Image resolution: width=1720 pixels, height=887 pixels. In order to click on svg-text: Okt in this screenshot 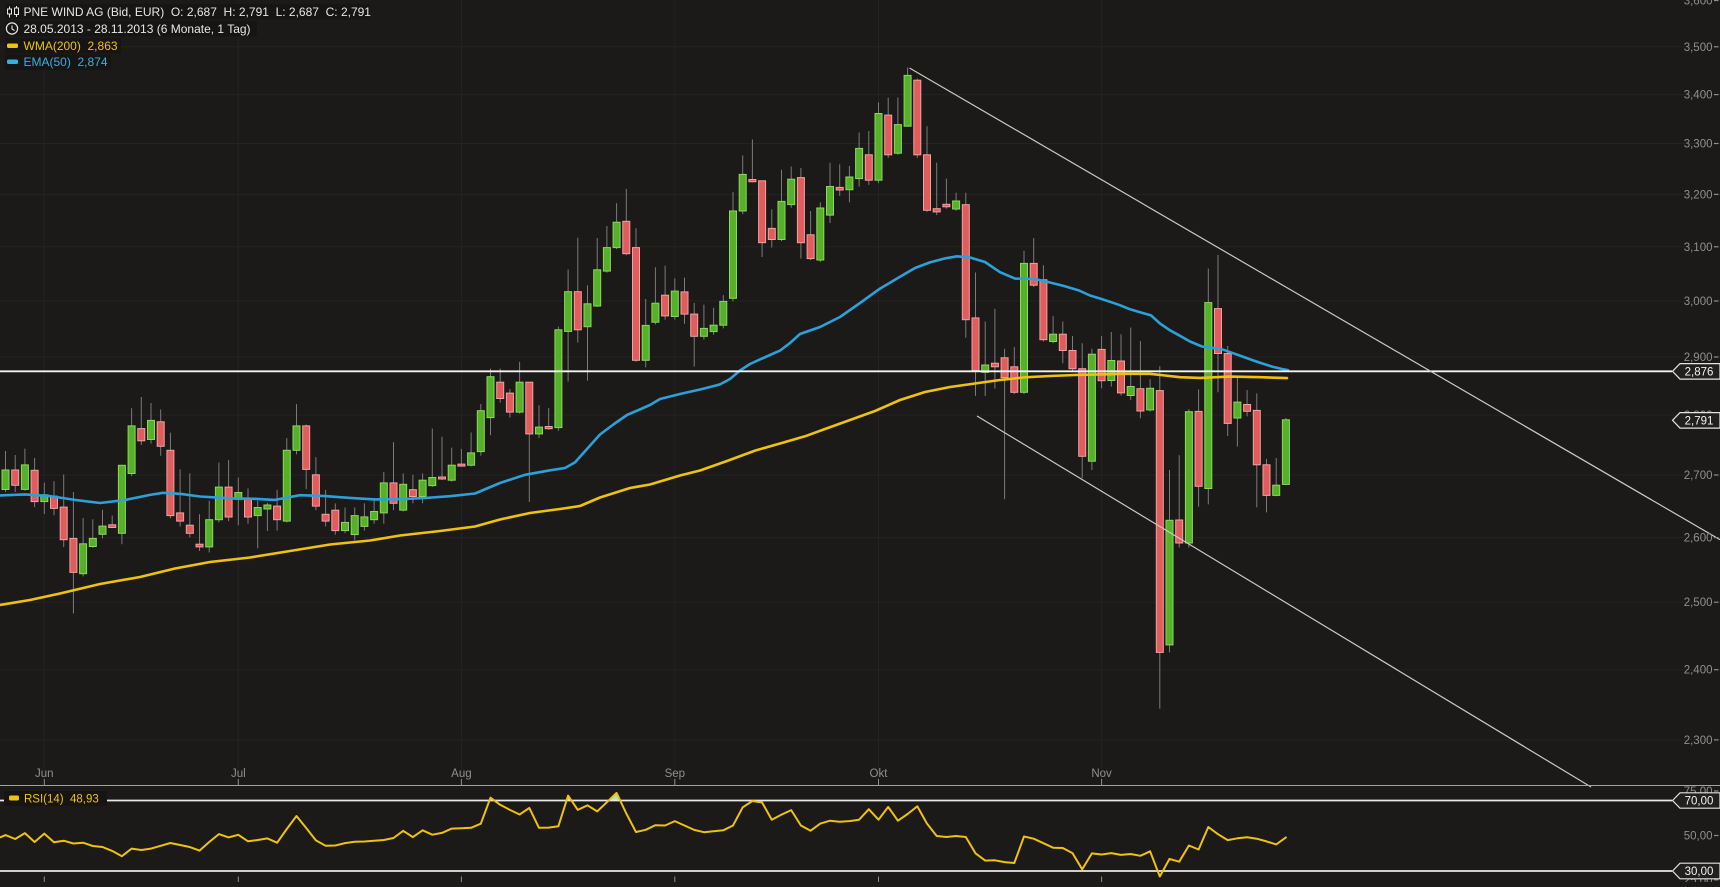, I will do `click(879, 774)`.